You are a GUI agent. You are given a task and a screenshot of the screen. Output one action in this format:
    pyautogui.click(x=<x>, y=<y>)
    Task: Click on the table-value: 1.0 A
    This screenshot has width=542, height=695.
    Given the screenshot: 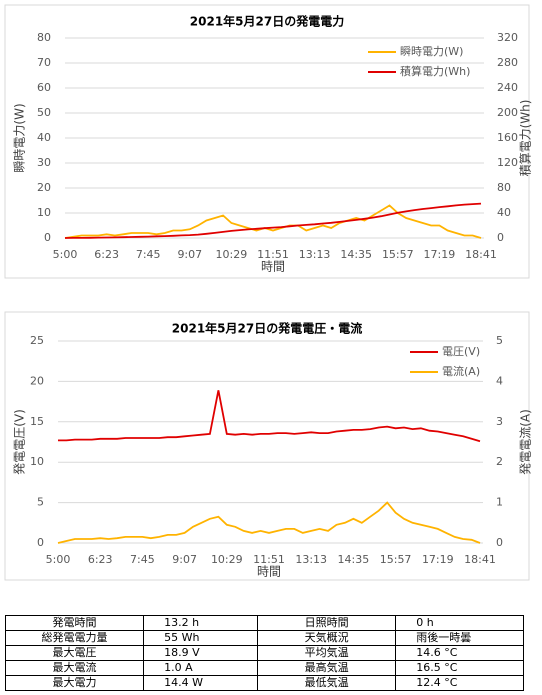 What is the action you would take?
    pyautogui.click(x=201, y=668)
    